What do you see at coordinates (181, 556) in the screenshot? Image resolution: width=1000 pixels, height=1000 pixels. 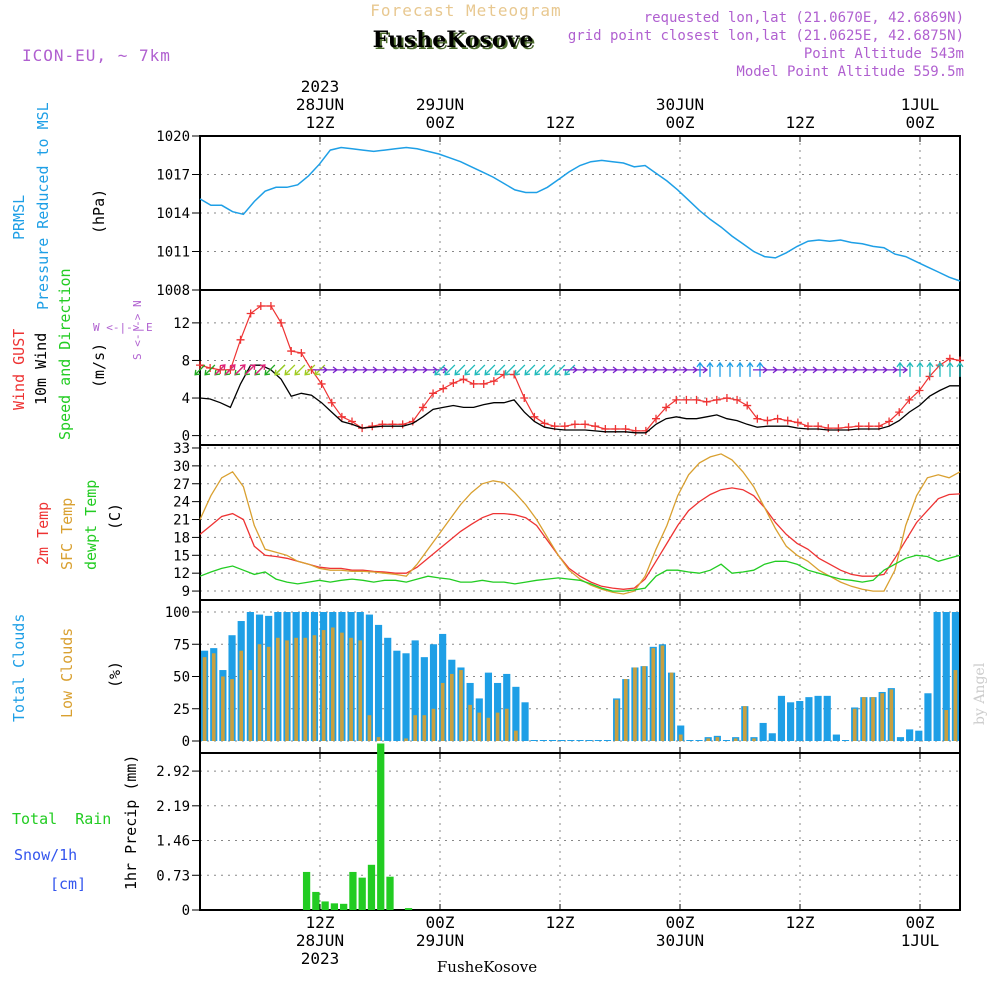 I see `temp-ytick-label-2: 15` at bounding box center [181, 556].